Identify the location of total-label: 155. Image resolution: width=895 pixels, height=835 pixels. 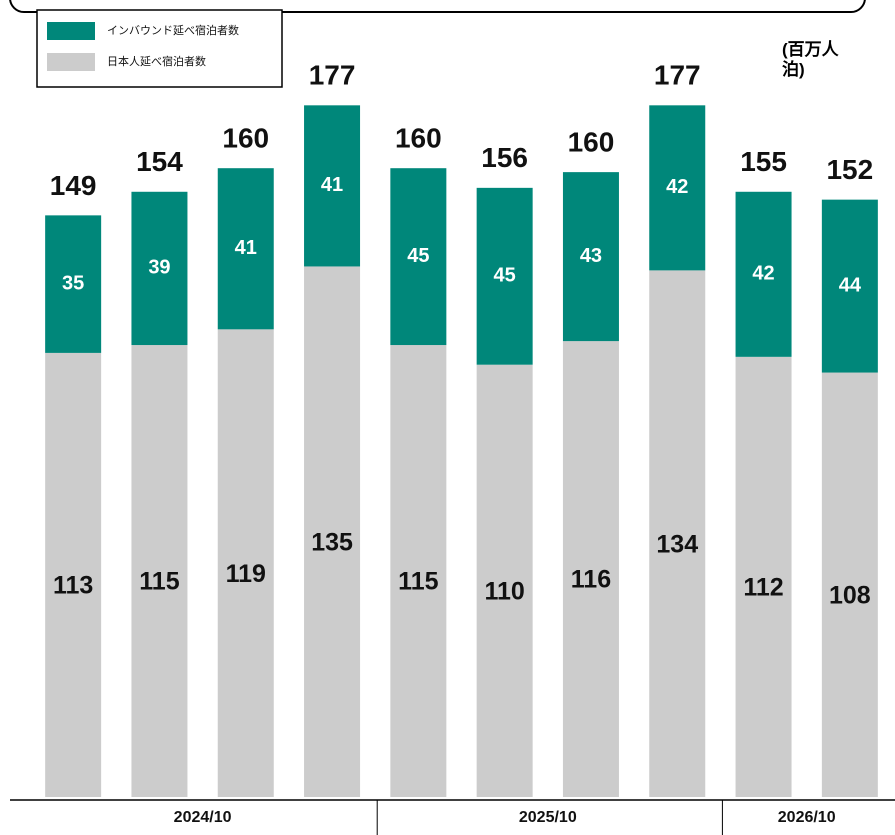
(763, 161).